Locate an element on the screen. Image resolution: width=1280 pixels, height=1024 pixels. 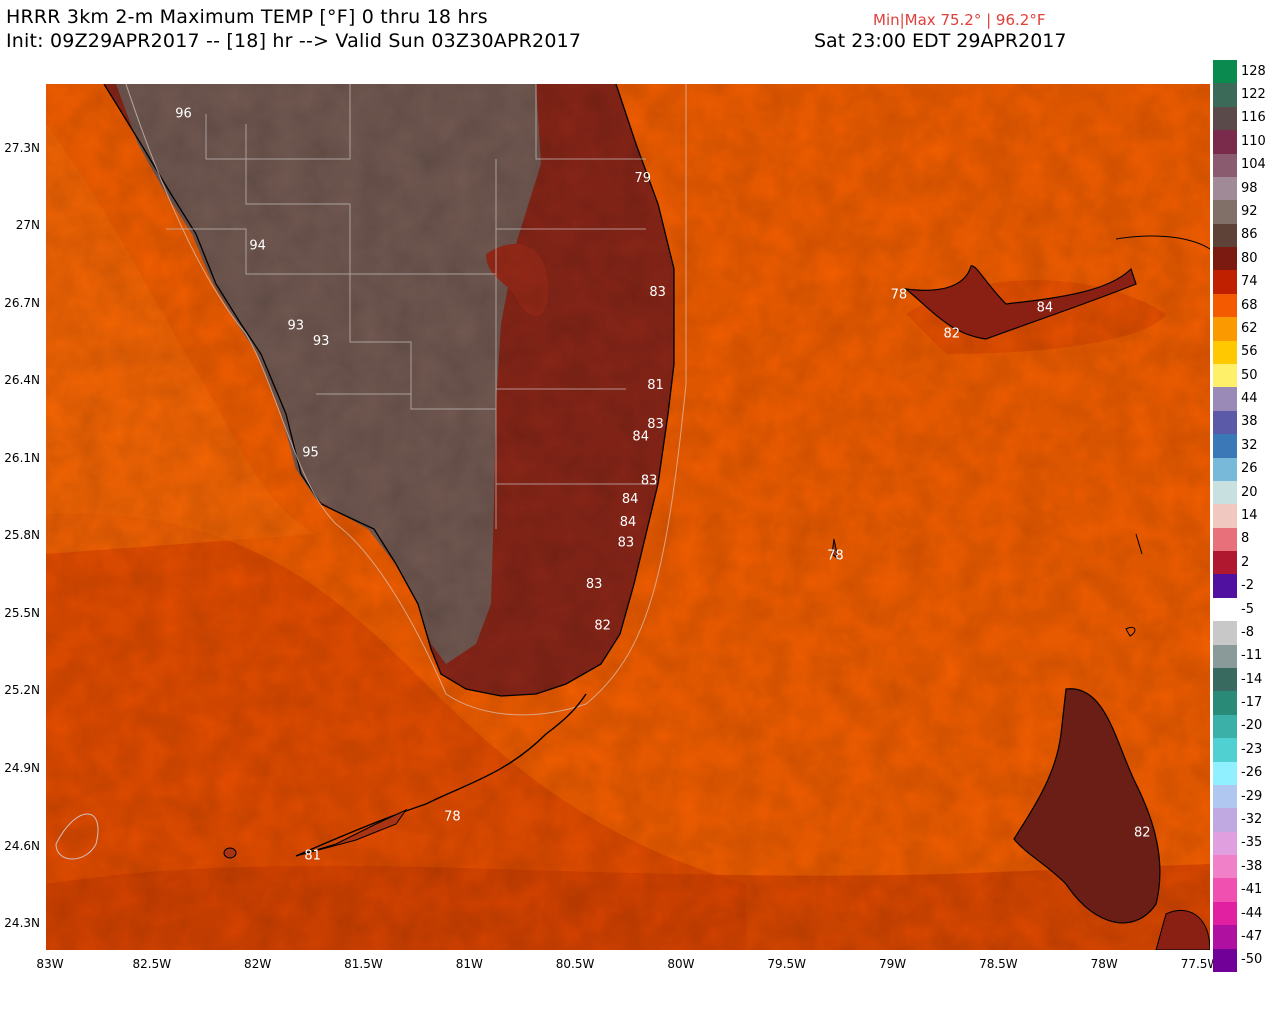
grand-bahama-island is located at coordinates (1020, 302).